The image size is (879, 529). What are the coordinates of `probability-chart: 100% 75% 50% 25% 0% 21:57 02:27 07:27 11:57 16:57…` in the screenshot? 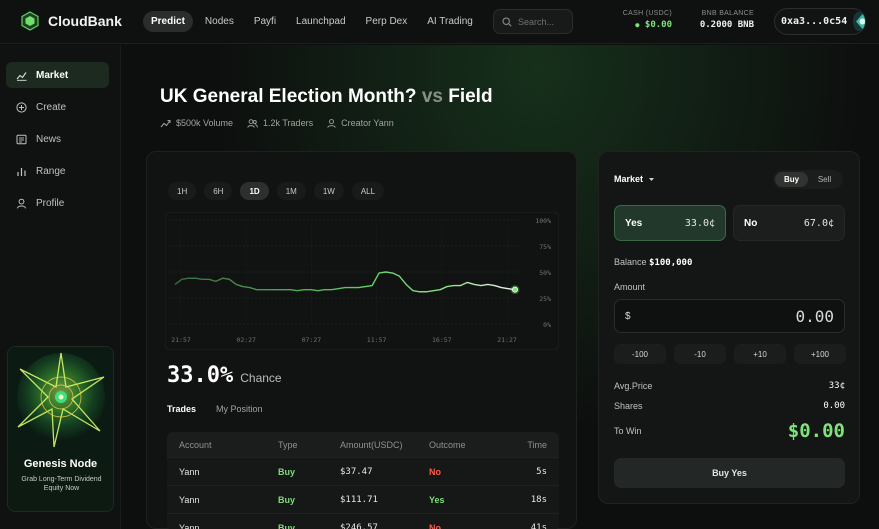 It's located at (362, 281).